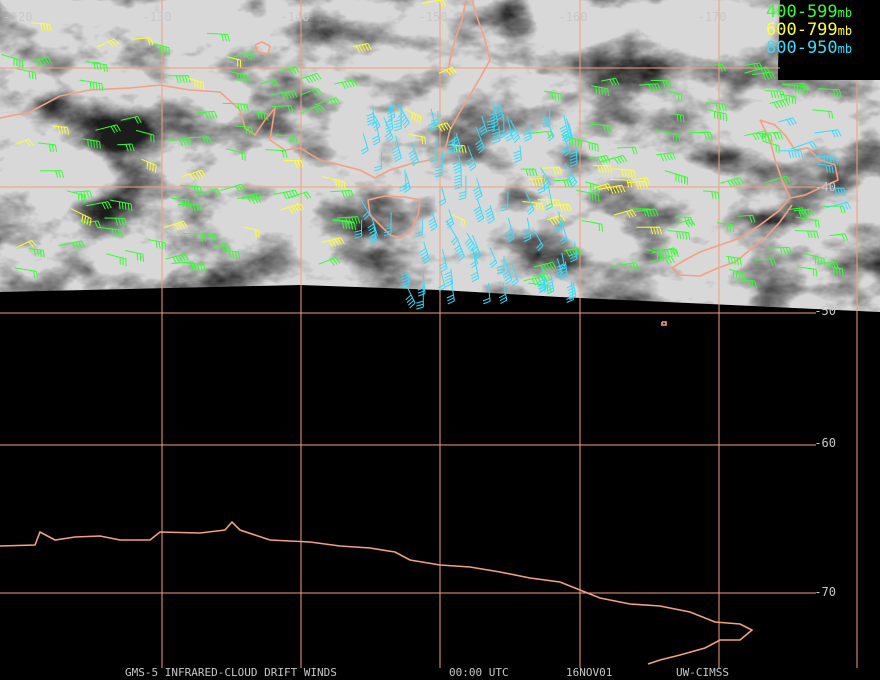  Describe the element at coordinates (231, 672) in the screenshot. I see `footer-text: GMS-5 INFRARED-CLOUD DRIFT WINDS` at that location.